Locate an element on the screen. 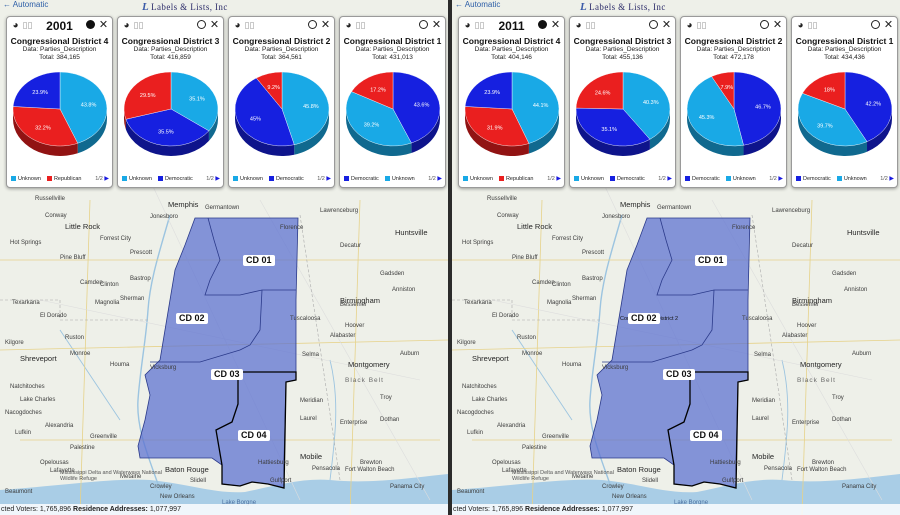 The height and width of the screenshot is (515, 900). pie-chart: 45.8% 45% 9.2% is located at coordinates (282, 118).